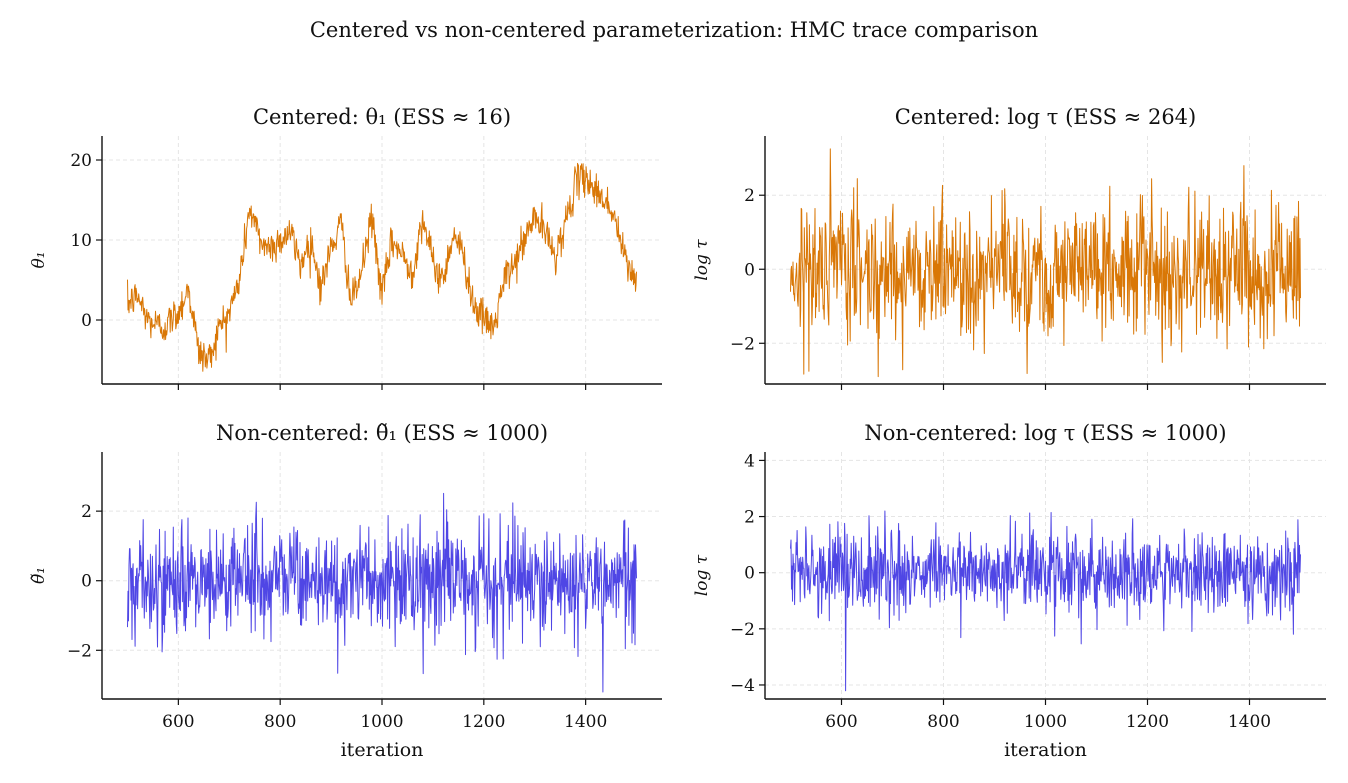 The height and width of the screenshot is (783, 1348). What do you see at coordinates (39, 575) in the screenshot?
I see `y-axis-label: θ̃₁` at bounding box center [39, 575].